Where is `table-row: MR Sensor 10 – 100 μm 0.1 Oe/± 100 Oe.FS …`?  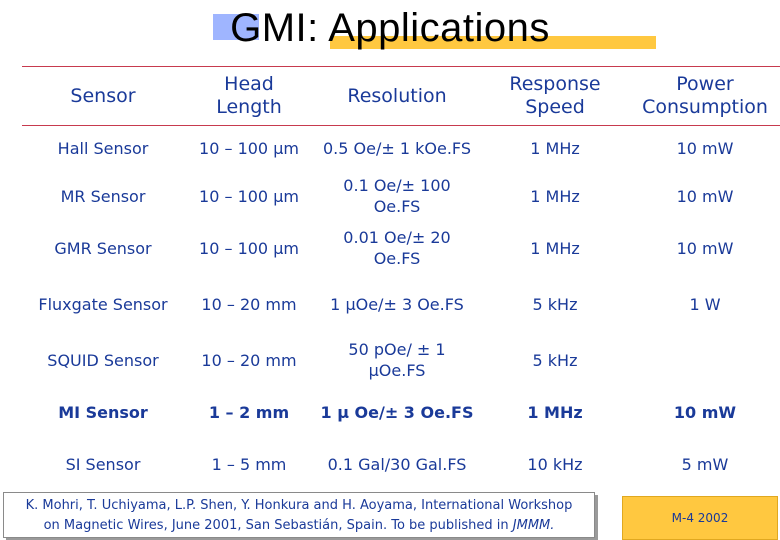 table-row: MR Sensor 10 – 100 μm 0.1 Oe/± 100 Oe.FS … is located at coordinates (401, 196).